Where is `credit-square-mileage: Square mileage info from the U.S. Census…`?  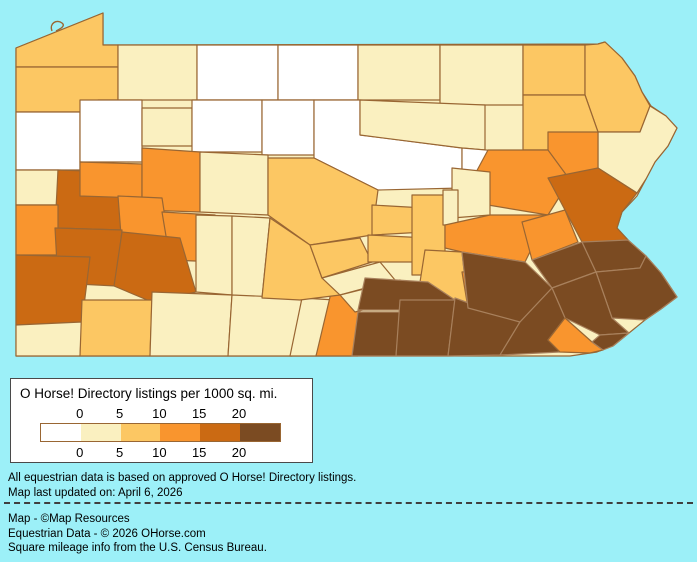
credit-square-mileage: Square mileage info from the U.S. Census… is located at coordinates (137, 548).